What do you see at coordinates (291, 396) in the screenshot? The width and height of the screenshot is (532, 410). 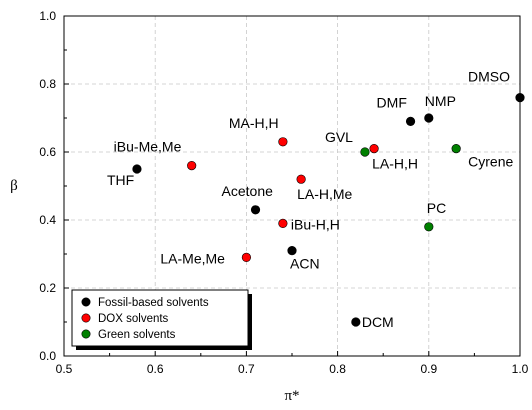 I see `x-axis-label: π*` at bounding box center [291, 396].